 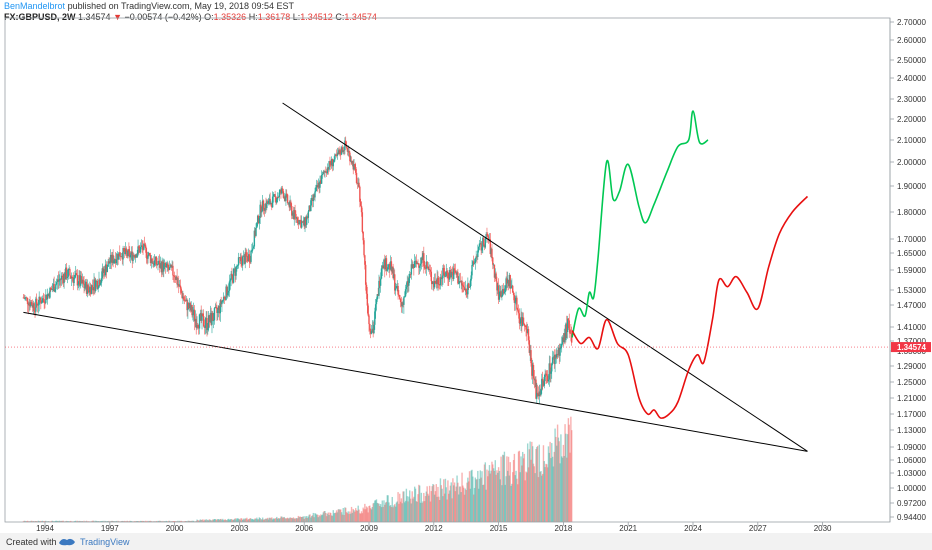 What do you see at coordinates (693, 528) in the screenshot?
I see `x-tick-label: 2024` at bounding box center [693, 528].